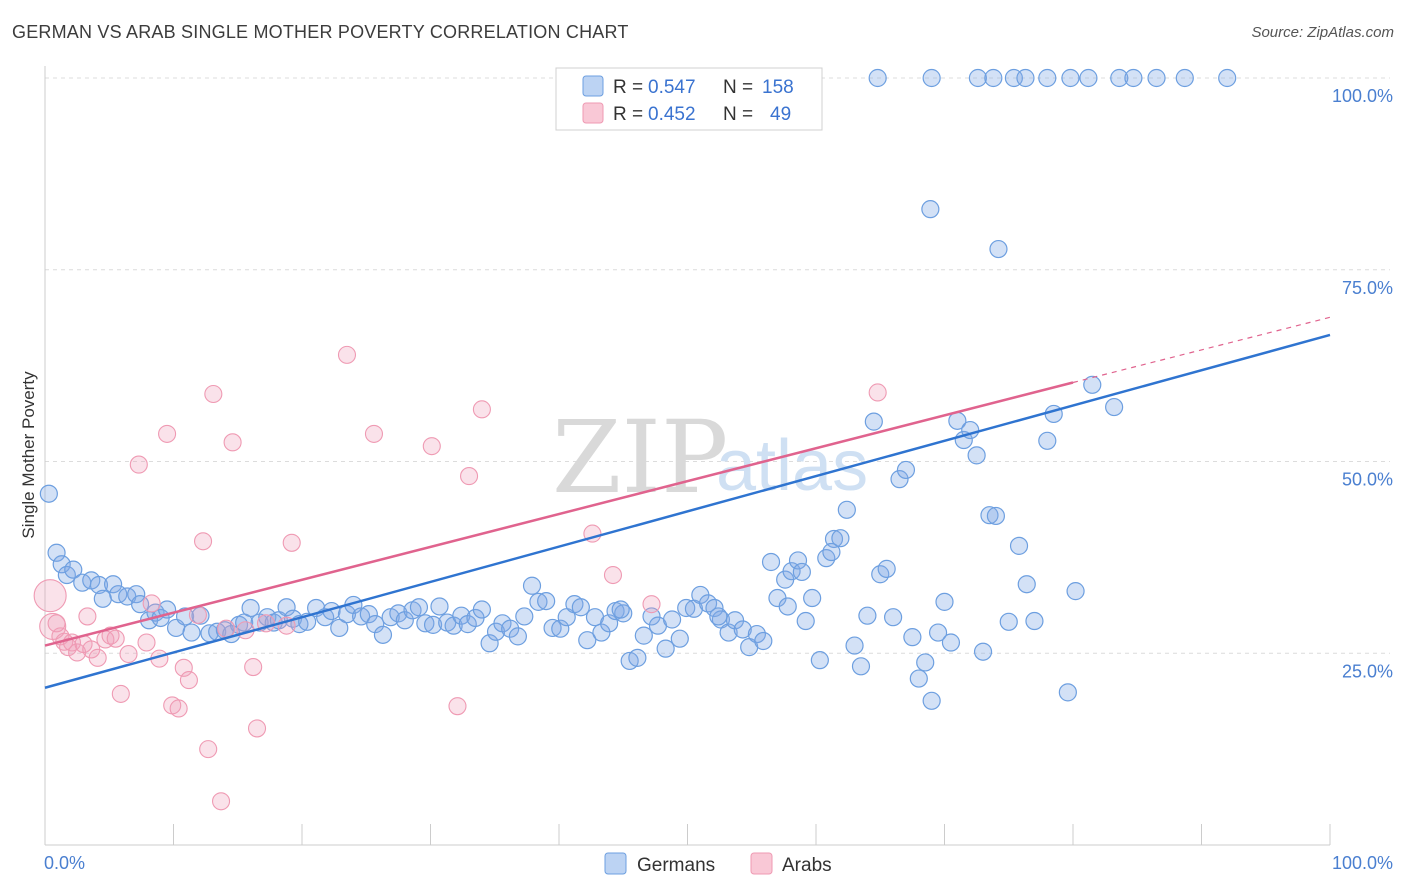  I want to click on legend-n-value-germans: 158, so click(778, 87).